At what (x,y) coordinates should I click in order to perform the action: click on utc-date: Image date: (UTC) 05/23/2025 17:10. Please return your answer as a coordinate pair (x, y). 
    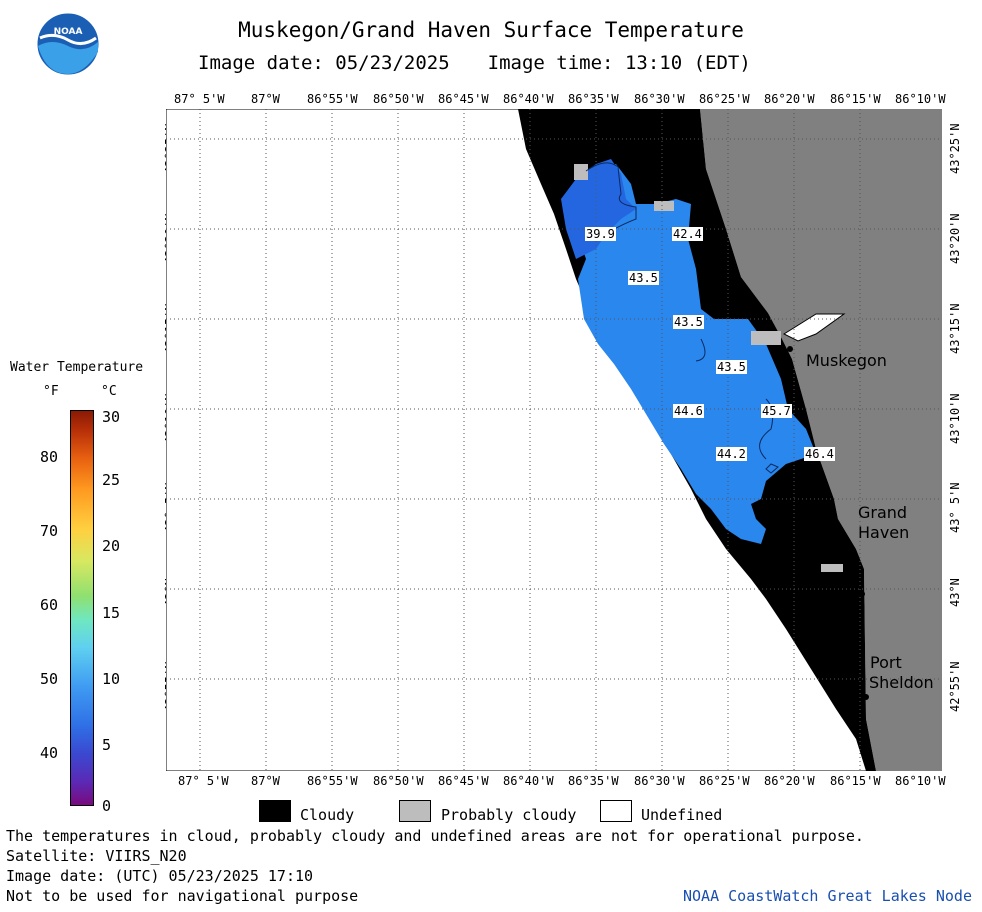
    Looking at the image, I should click on (160, 876).